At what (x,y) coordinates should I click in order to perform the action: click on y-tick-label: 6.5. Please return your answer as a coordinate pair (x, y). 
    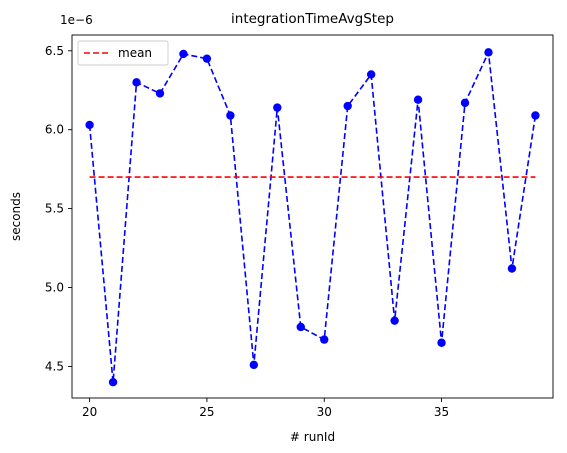
    Looking at the image, I should click on (54, 51).